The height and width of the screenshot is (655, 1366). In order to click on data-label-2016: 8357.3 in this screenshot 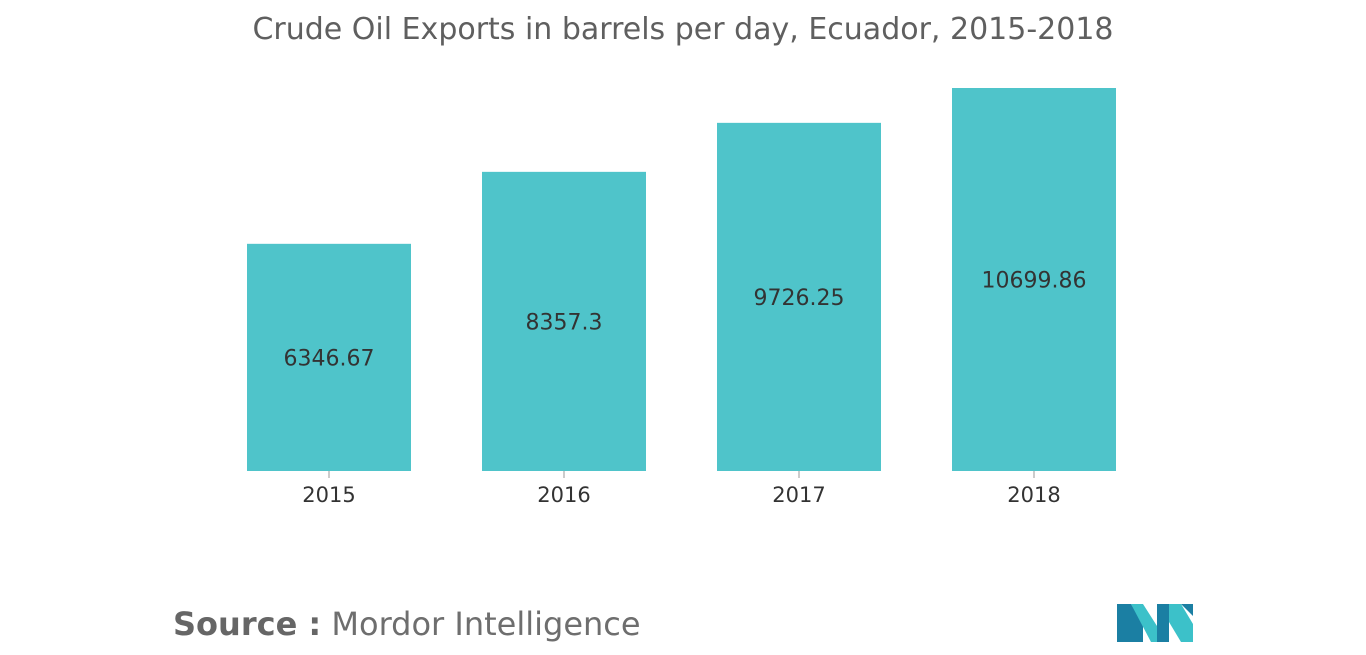, I will do `click(564, 322)`.